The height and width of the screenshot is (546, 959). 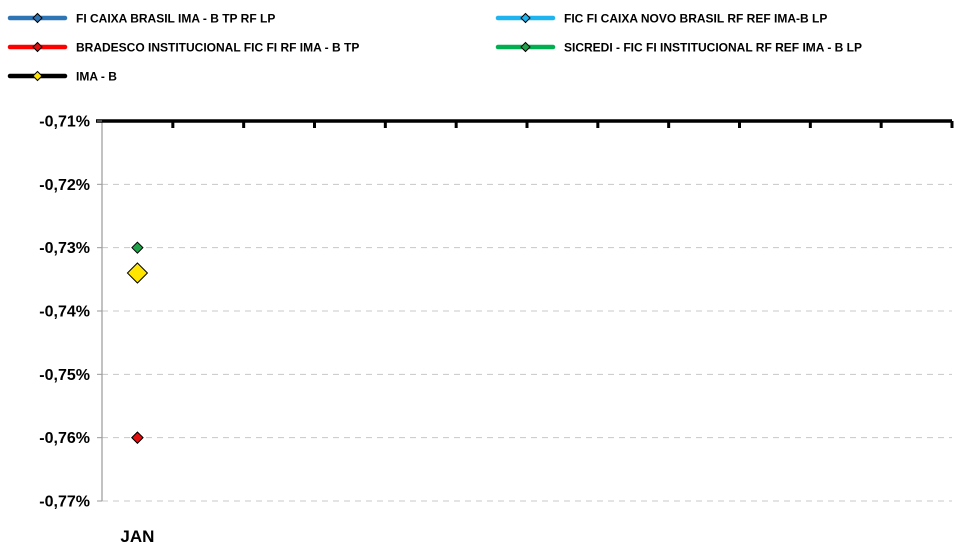 What do you see at coordinates (64, 185) in the screenshot?
I see `y-tick-label: -0,72%` at bounding box center [64, 185].